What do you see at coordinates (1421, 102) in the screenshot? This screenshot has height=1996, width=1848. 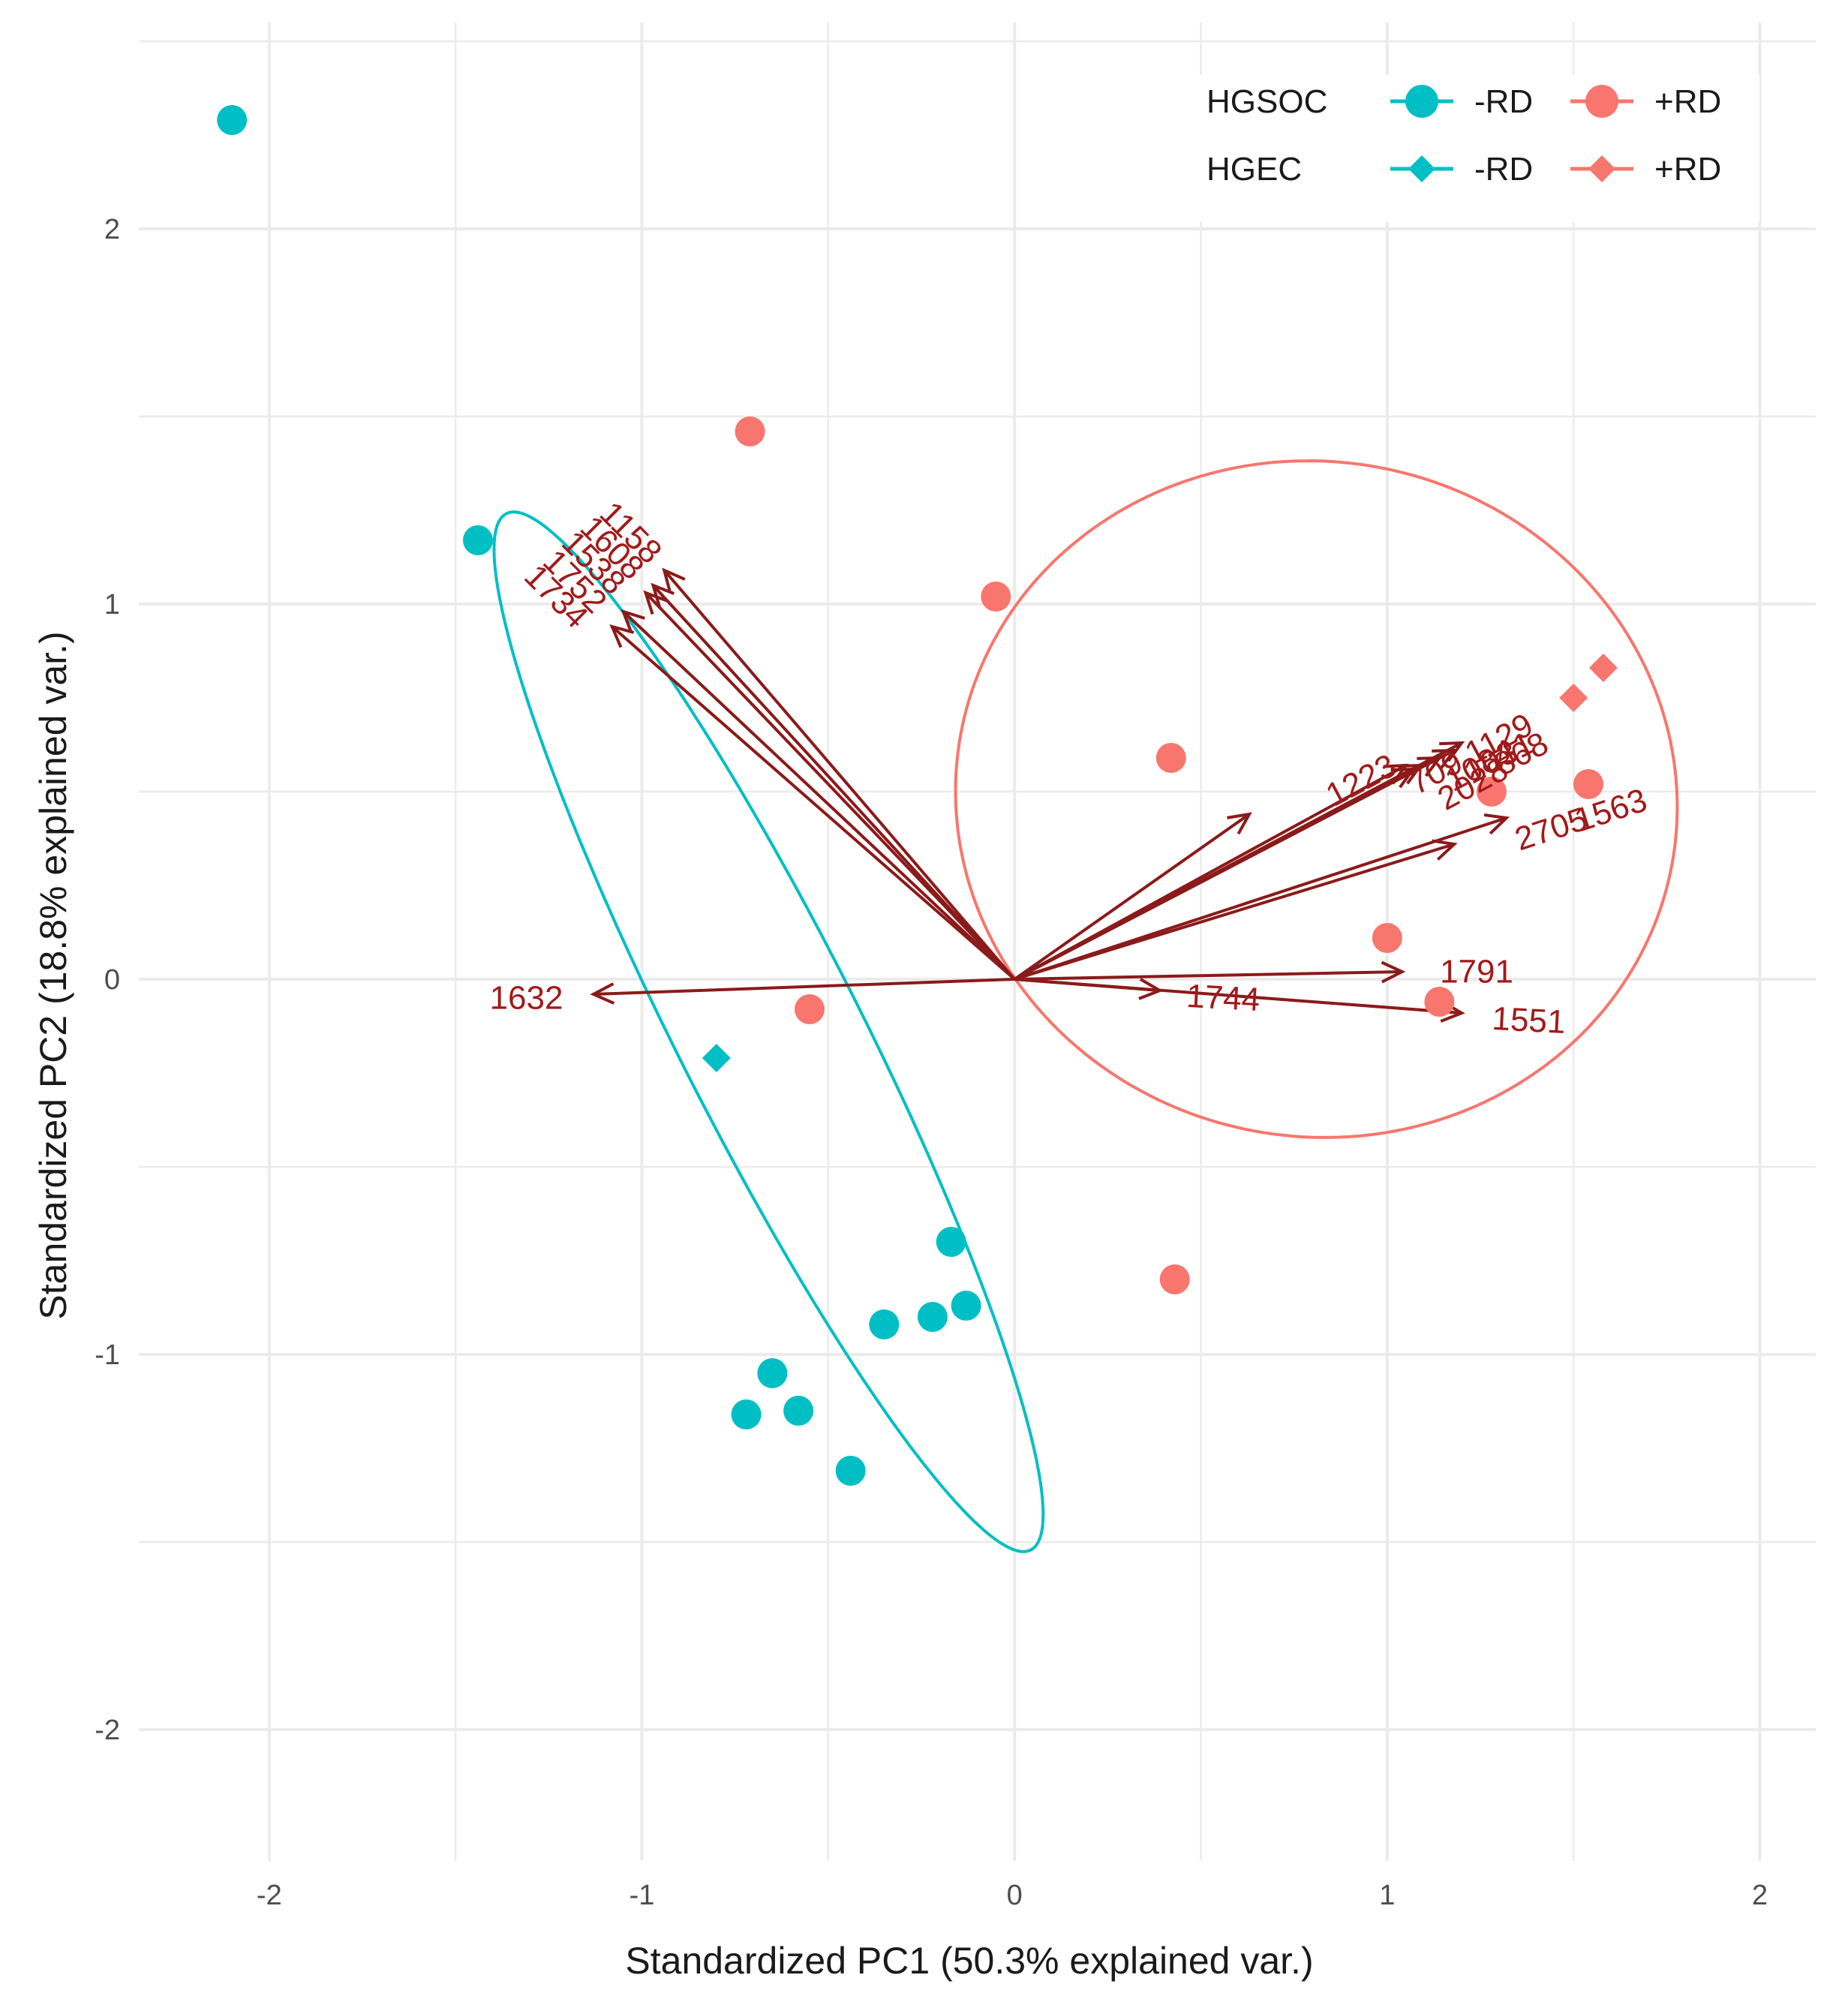 I see `legend-key-circle-minus-rd` at bounding box center [1421, 102].